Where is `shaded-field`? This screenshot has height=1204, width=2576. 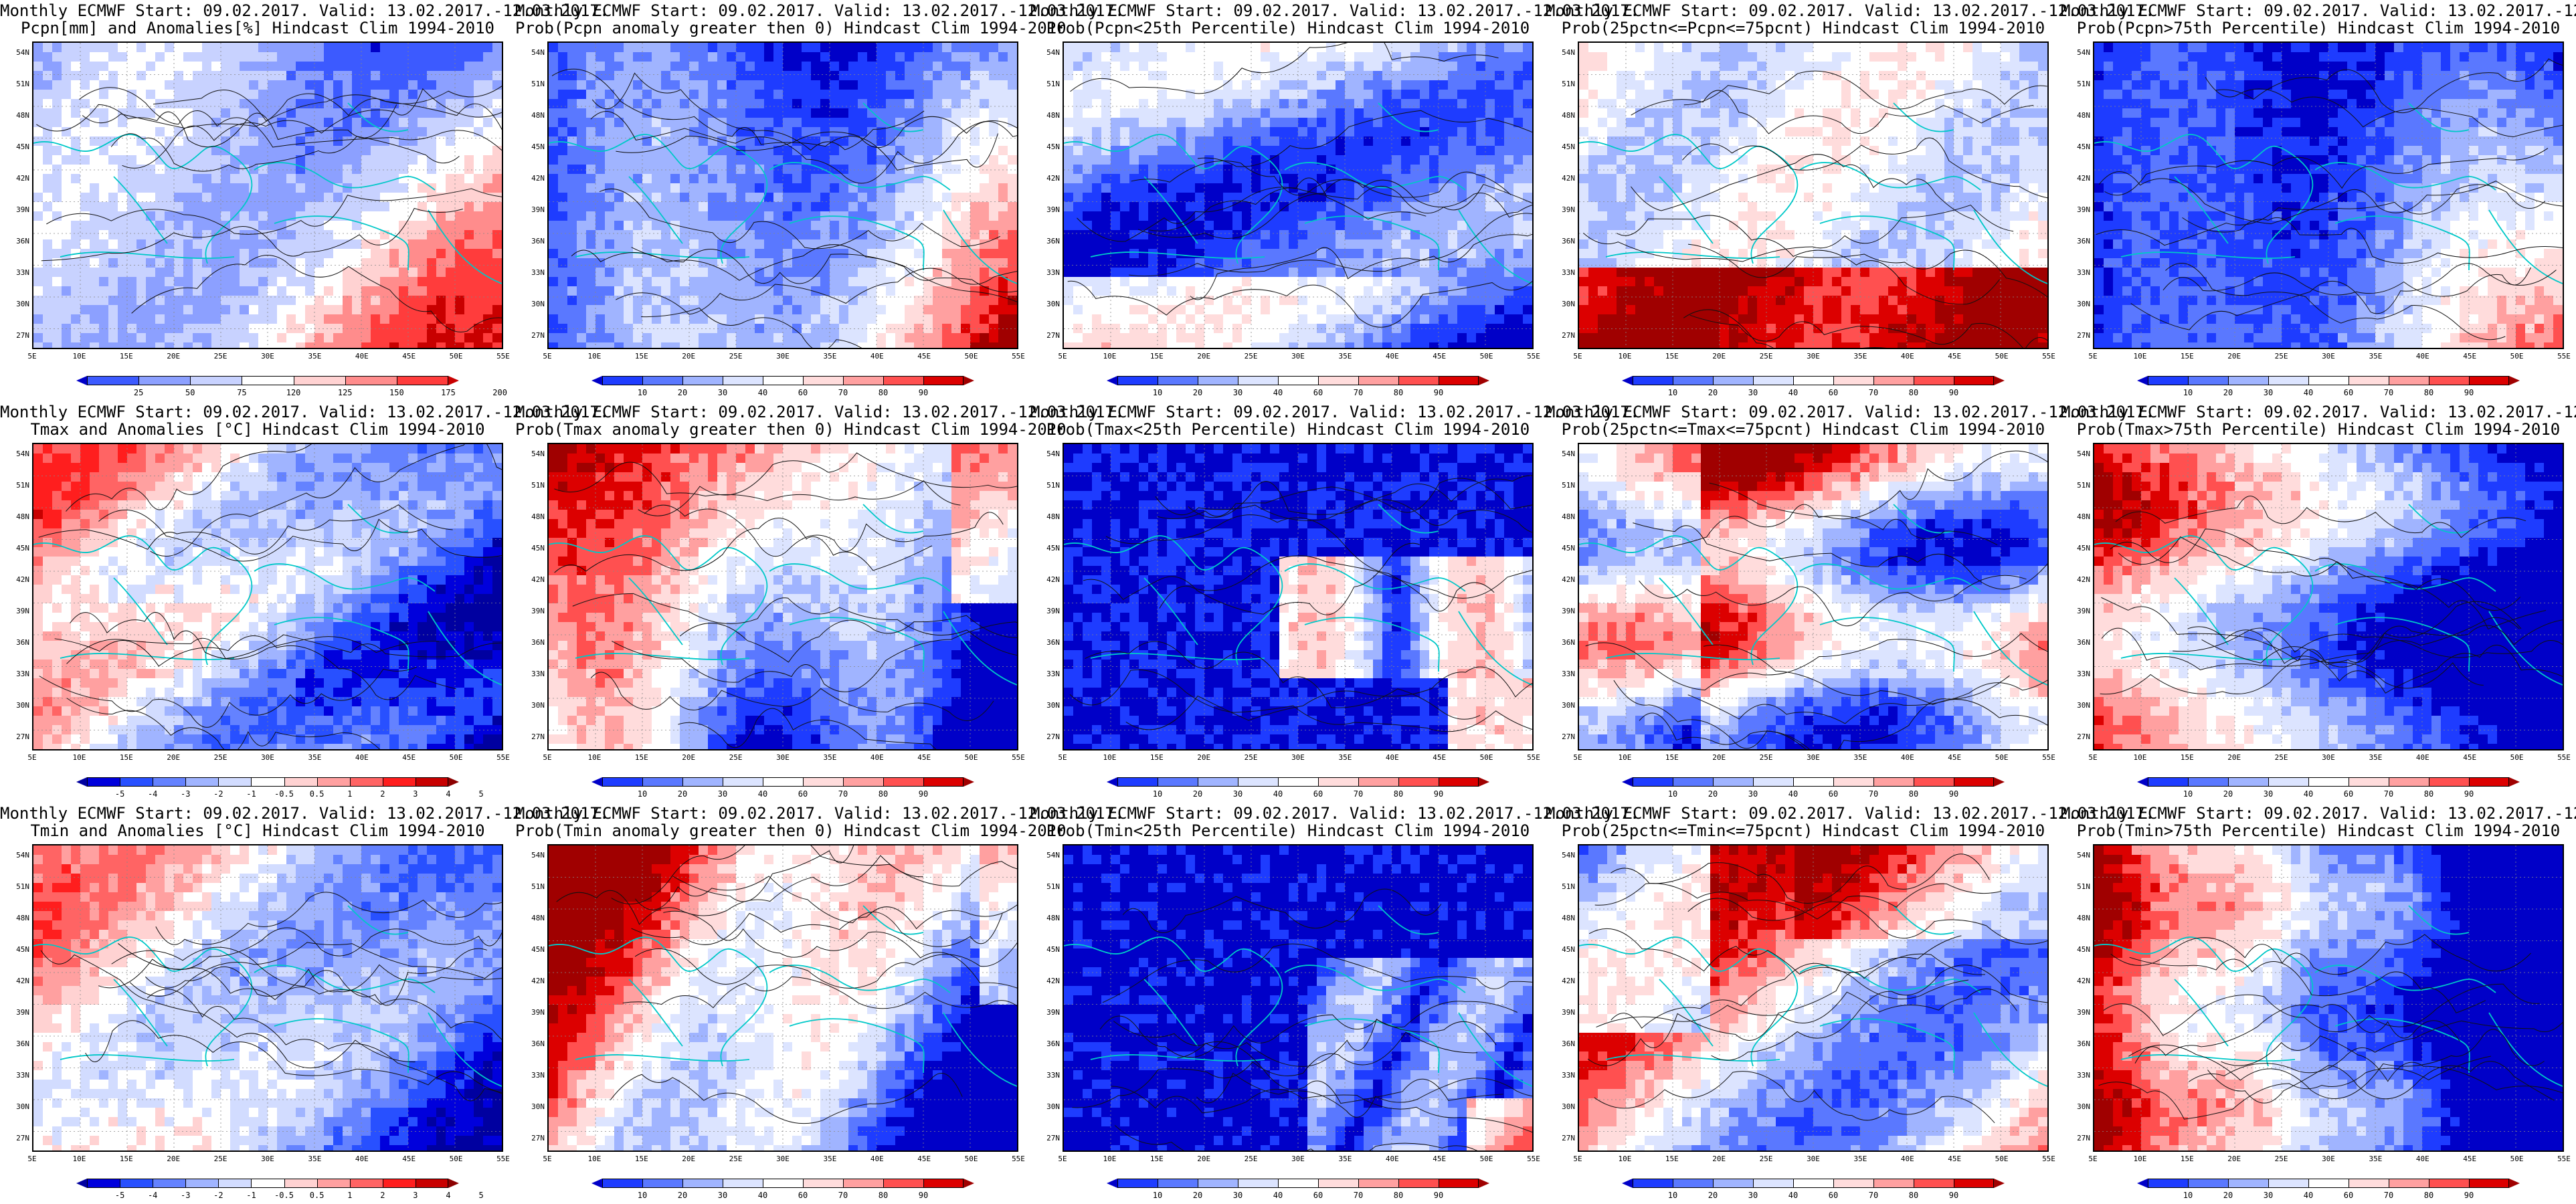 shaded-field is located at coordinates (1813, 596).